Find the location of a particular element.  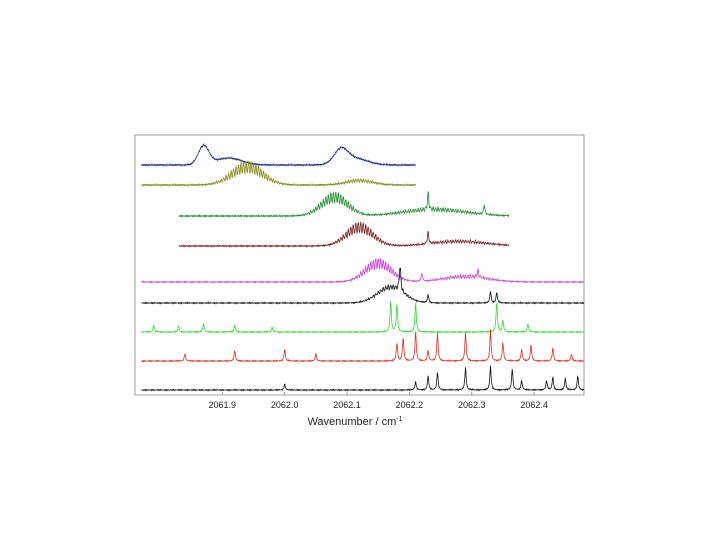

x-axis-title: Wavenumber / cm-1 is located at coordinates (354, 422).